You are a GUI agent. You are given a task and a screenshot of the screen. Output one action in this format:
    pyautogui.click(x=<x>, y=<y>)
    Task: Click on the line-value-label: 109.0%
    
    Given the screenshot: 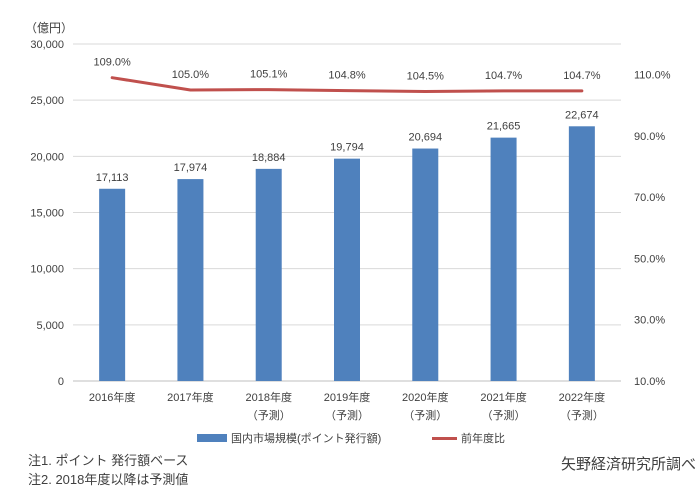 What is the action you would take?
    pyautogui.click(x=112, y=63)
    